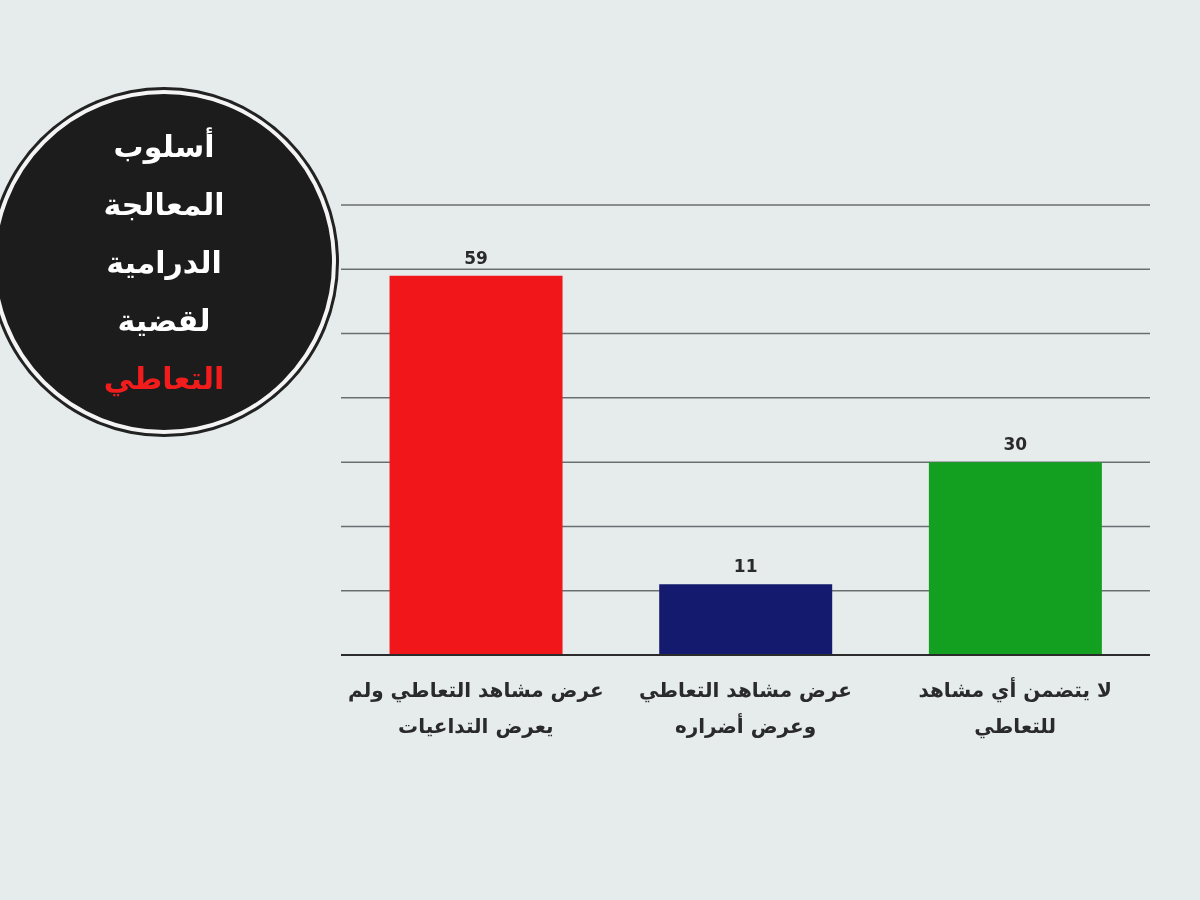 The height and width of the screenshot is (900, 1200). Describe the element at coordinates (476, 257) in the screenshot. I see `data-label: 59` at that location.